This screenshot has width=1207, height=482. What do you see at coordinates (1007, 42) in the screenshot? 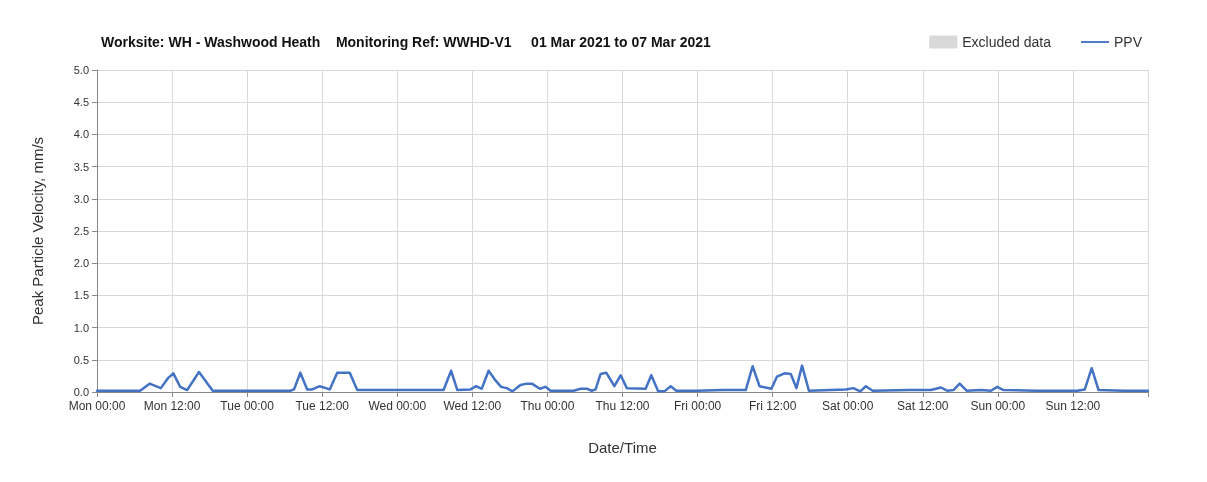
I see `legend-label: Excluded data` at bounding box center [1007, 42].